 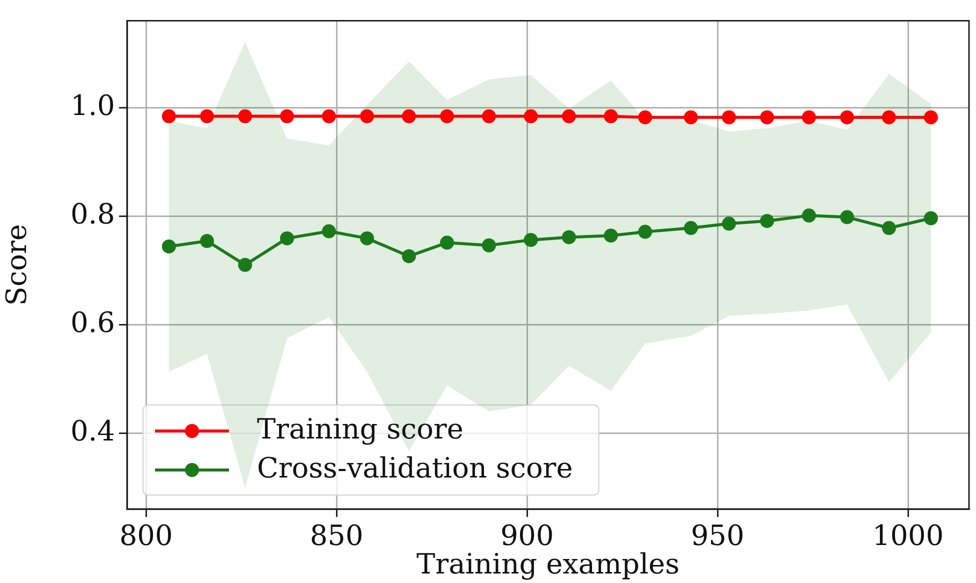 I want to click on y-tick-label: 0.6, so click(x=92, y=322).